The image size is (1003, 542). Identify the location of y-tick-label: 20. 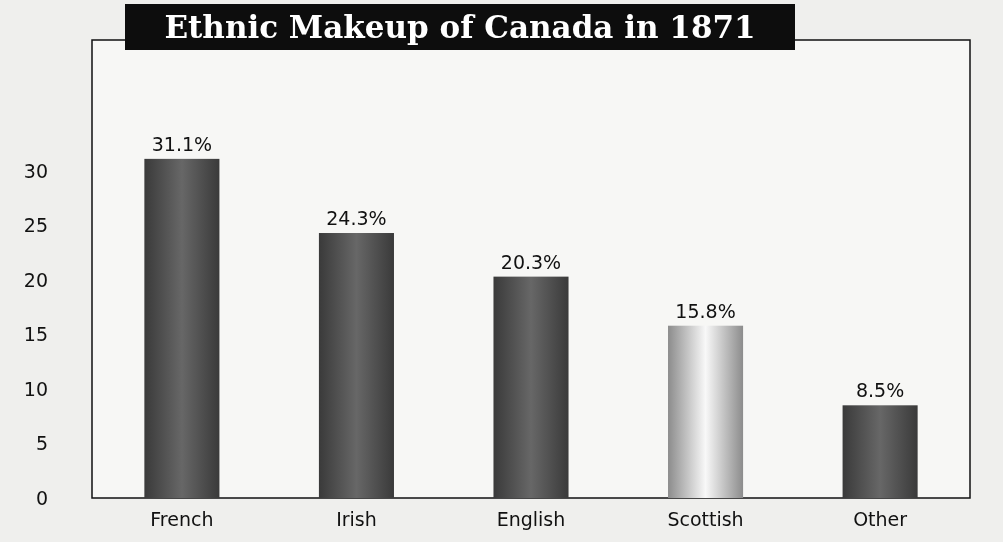
(35, 279).